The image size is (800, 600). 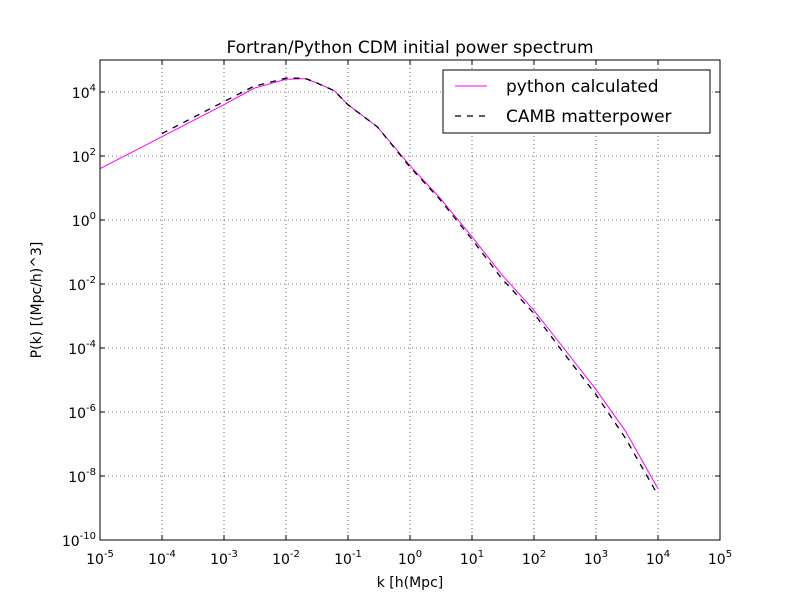 I want to click on y-tick-label: 10⁴, so click(x=84, y=92).